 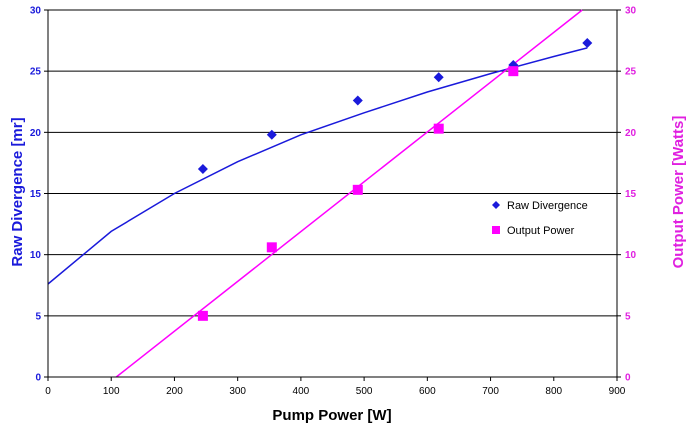 What do you see at coordinates (36, 194) in the screenshot?
I see `y-tick-label: 15` at bounding box center [36, 194].